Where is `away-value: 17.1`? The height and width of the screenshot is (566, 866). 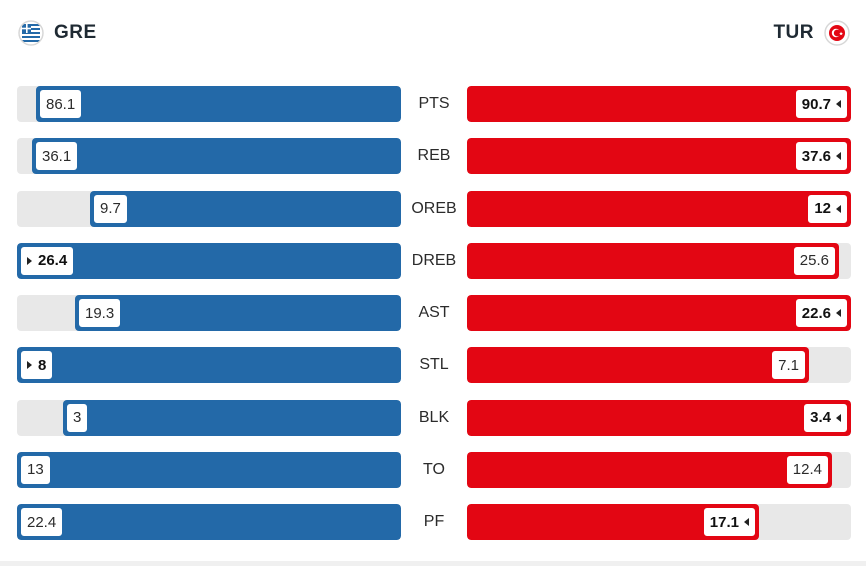 away-value: 17.1 is located at coordinates (729, 522).